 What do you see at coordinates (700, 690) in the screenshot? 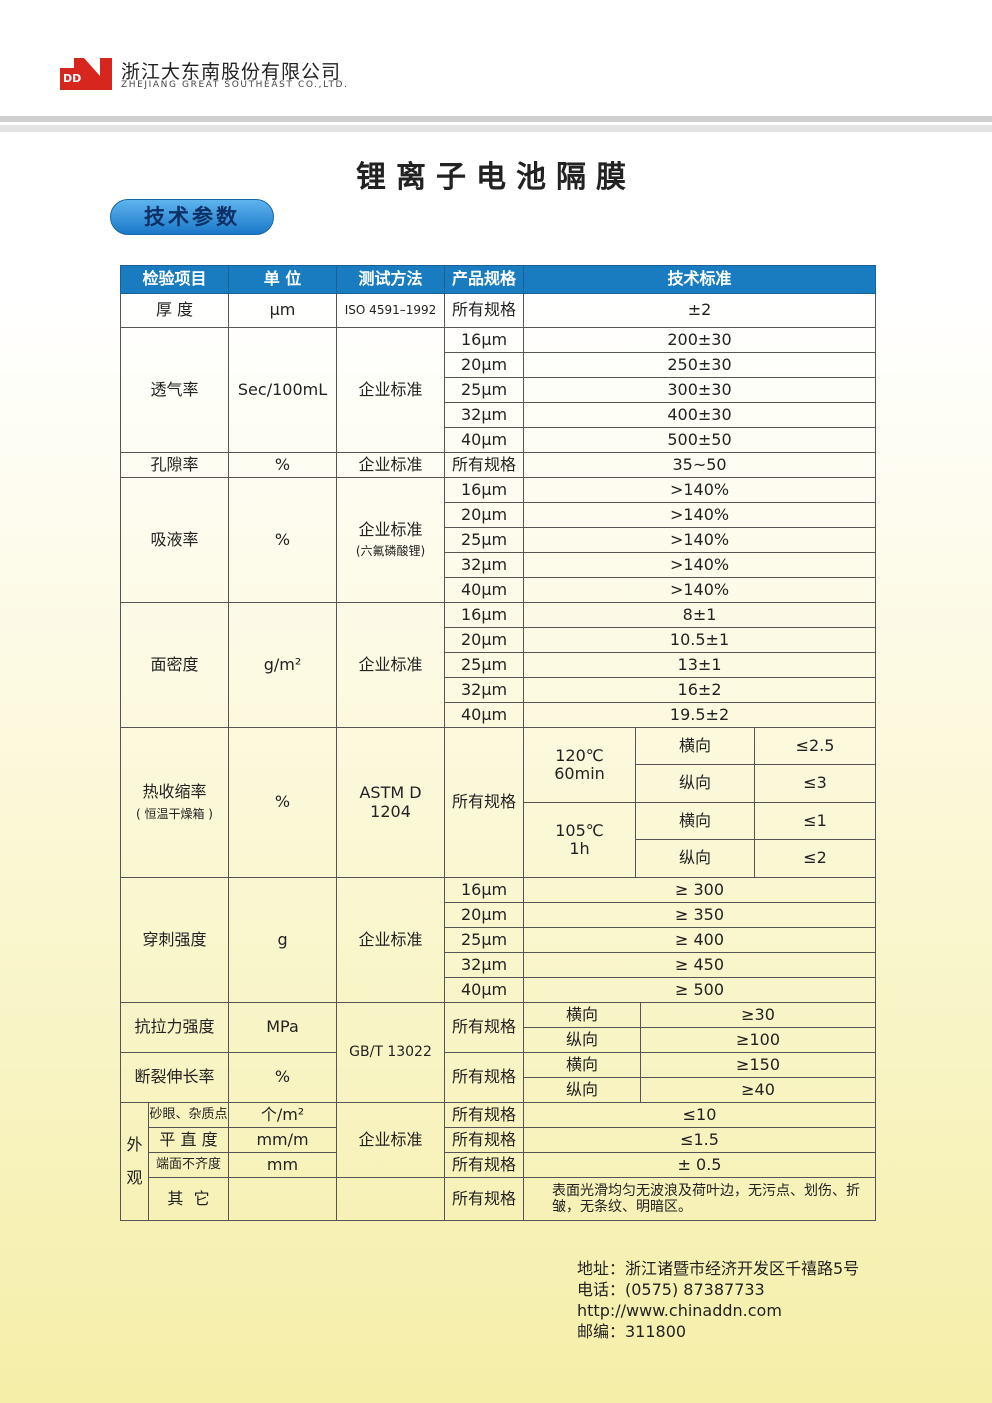
I see `value-cell: 16±2` at bounding box center [700, 690].